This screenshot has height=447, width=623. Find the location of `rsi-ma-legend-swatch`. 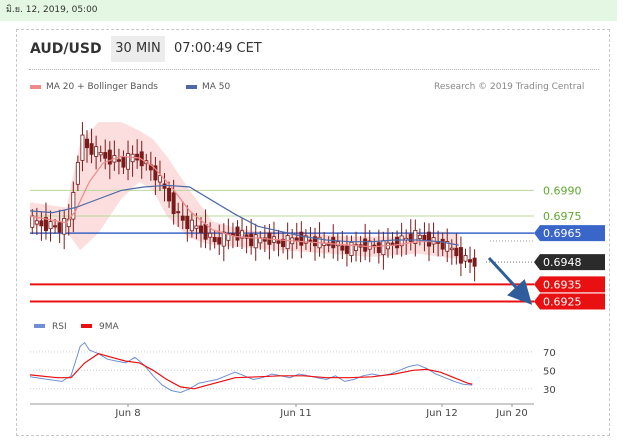

rsi-ma-legend-swatch is located at coordinates (86, 326).